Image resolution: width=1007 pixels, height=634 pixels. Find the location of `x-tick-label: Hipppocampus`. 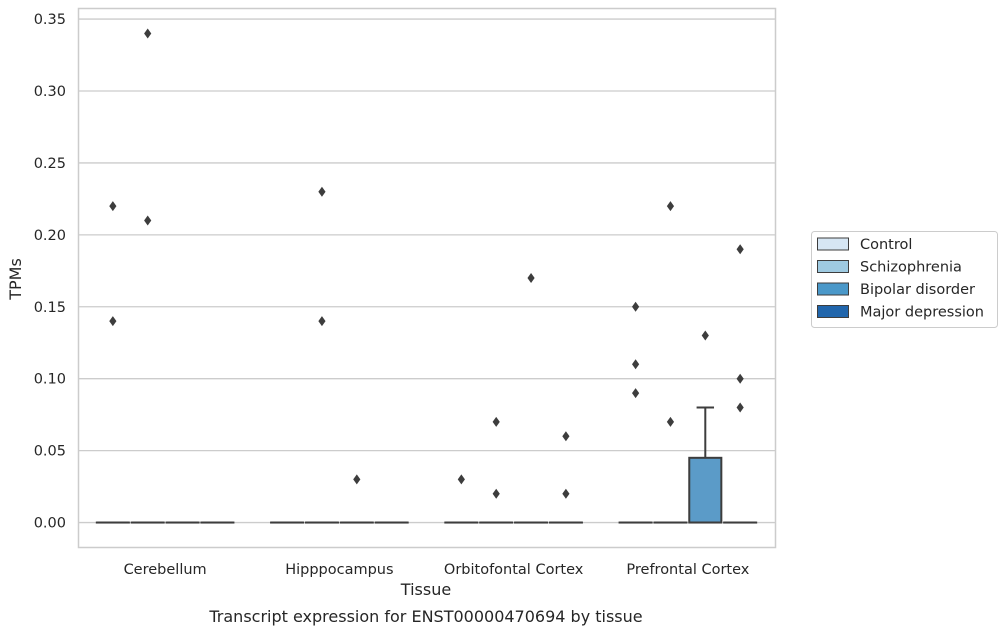

x-tick-label: Hipppocampus is located at coordinates (339, 570).